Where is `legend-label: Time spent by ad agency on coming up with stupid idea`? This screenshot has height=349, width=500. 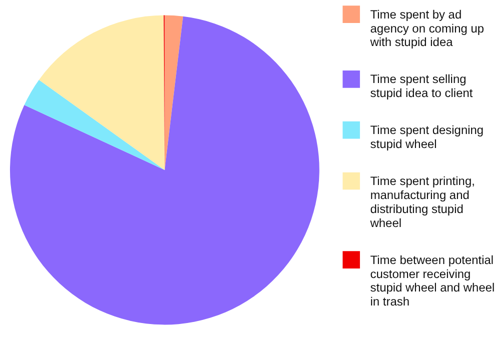
legend-label: Time spent by ad agency on coming up with stupid idea is located at coordinates (426, 28).